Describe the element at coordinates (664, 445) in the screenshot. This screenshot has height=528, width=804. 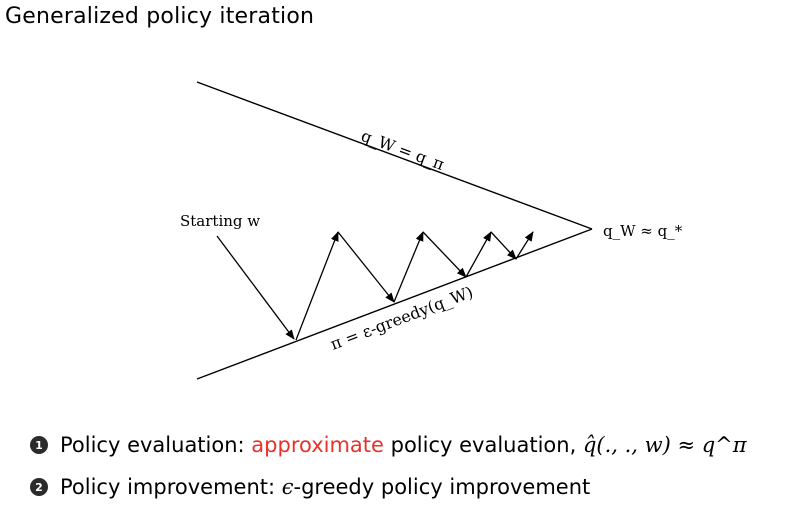
I see `bullet-1-formula: q̂(., ., w) ≈ q^π` at that location.